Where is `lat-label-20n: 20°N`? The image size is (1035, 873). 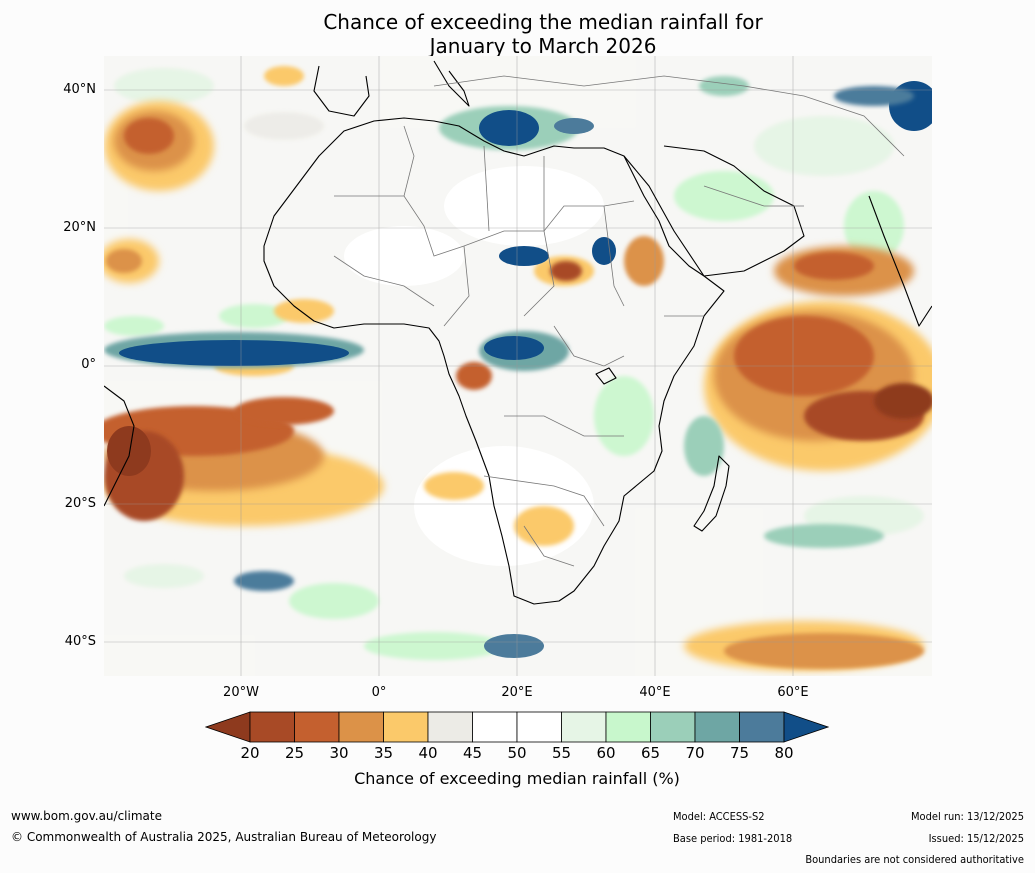
lat-label-20n: 20°N is located at coordinates (79, 227).